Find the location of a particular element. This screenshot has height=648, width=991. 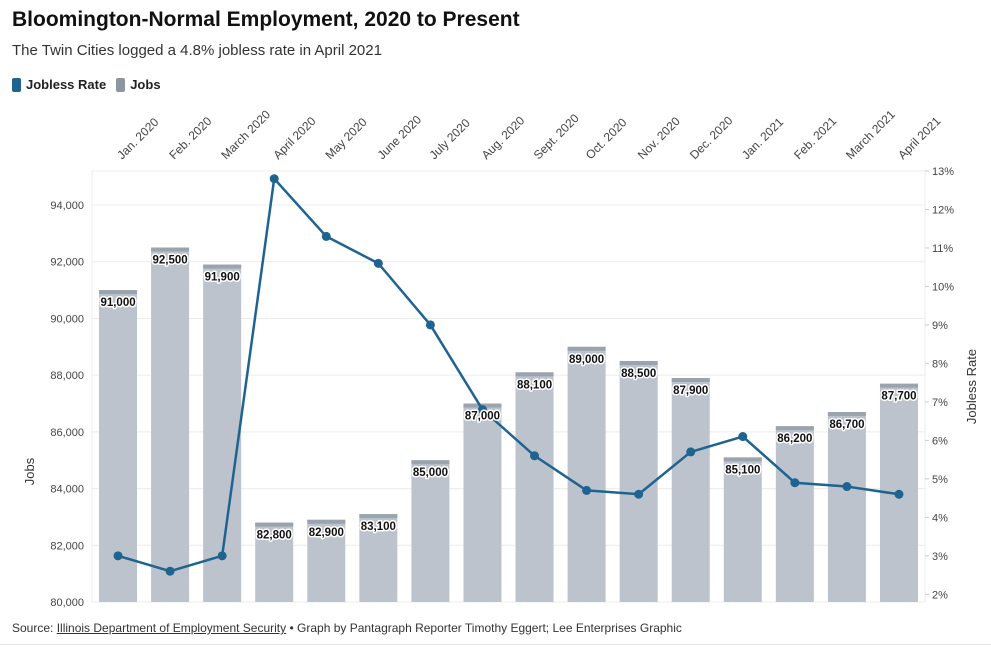

x-tick-label: Nov. 2020 is located at coordinates (659, 138).